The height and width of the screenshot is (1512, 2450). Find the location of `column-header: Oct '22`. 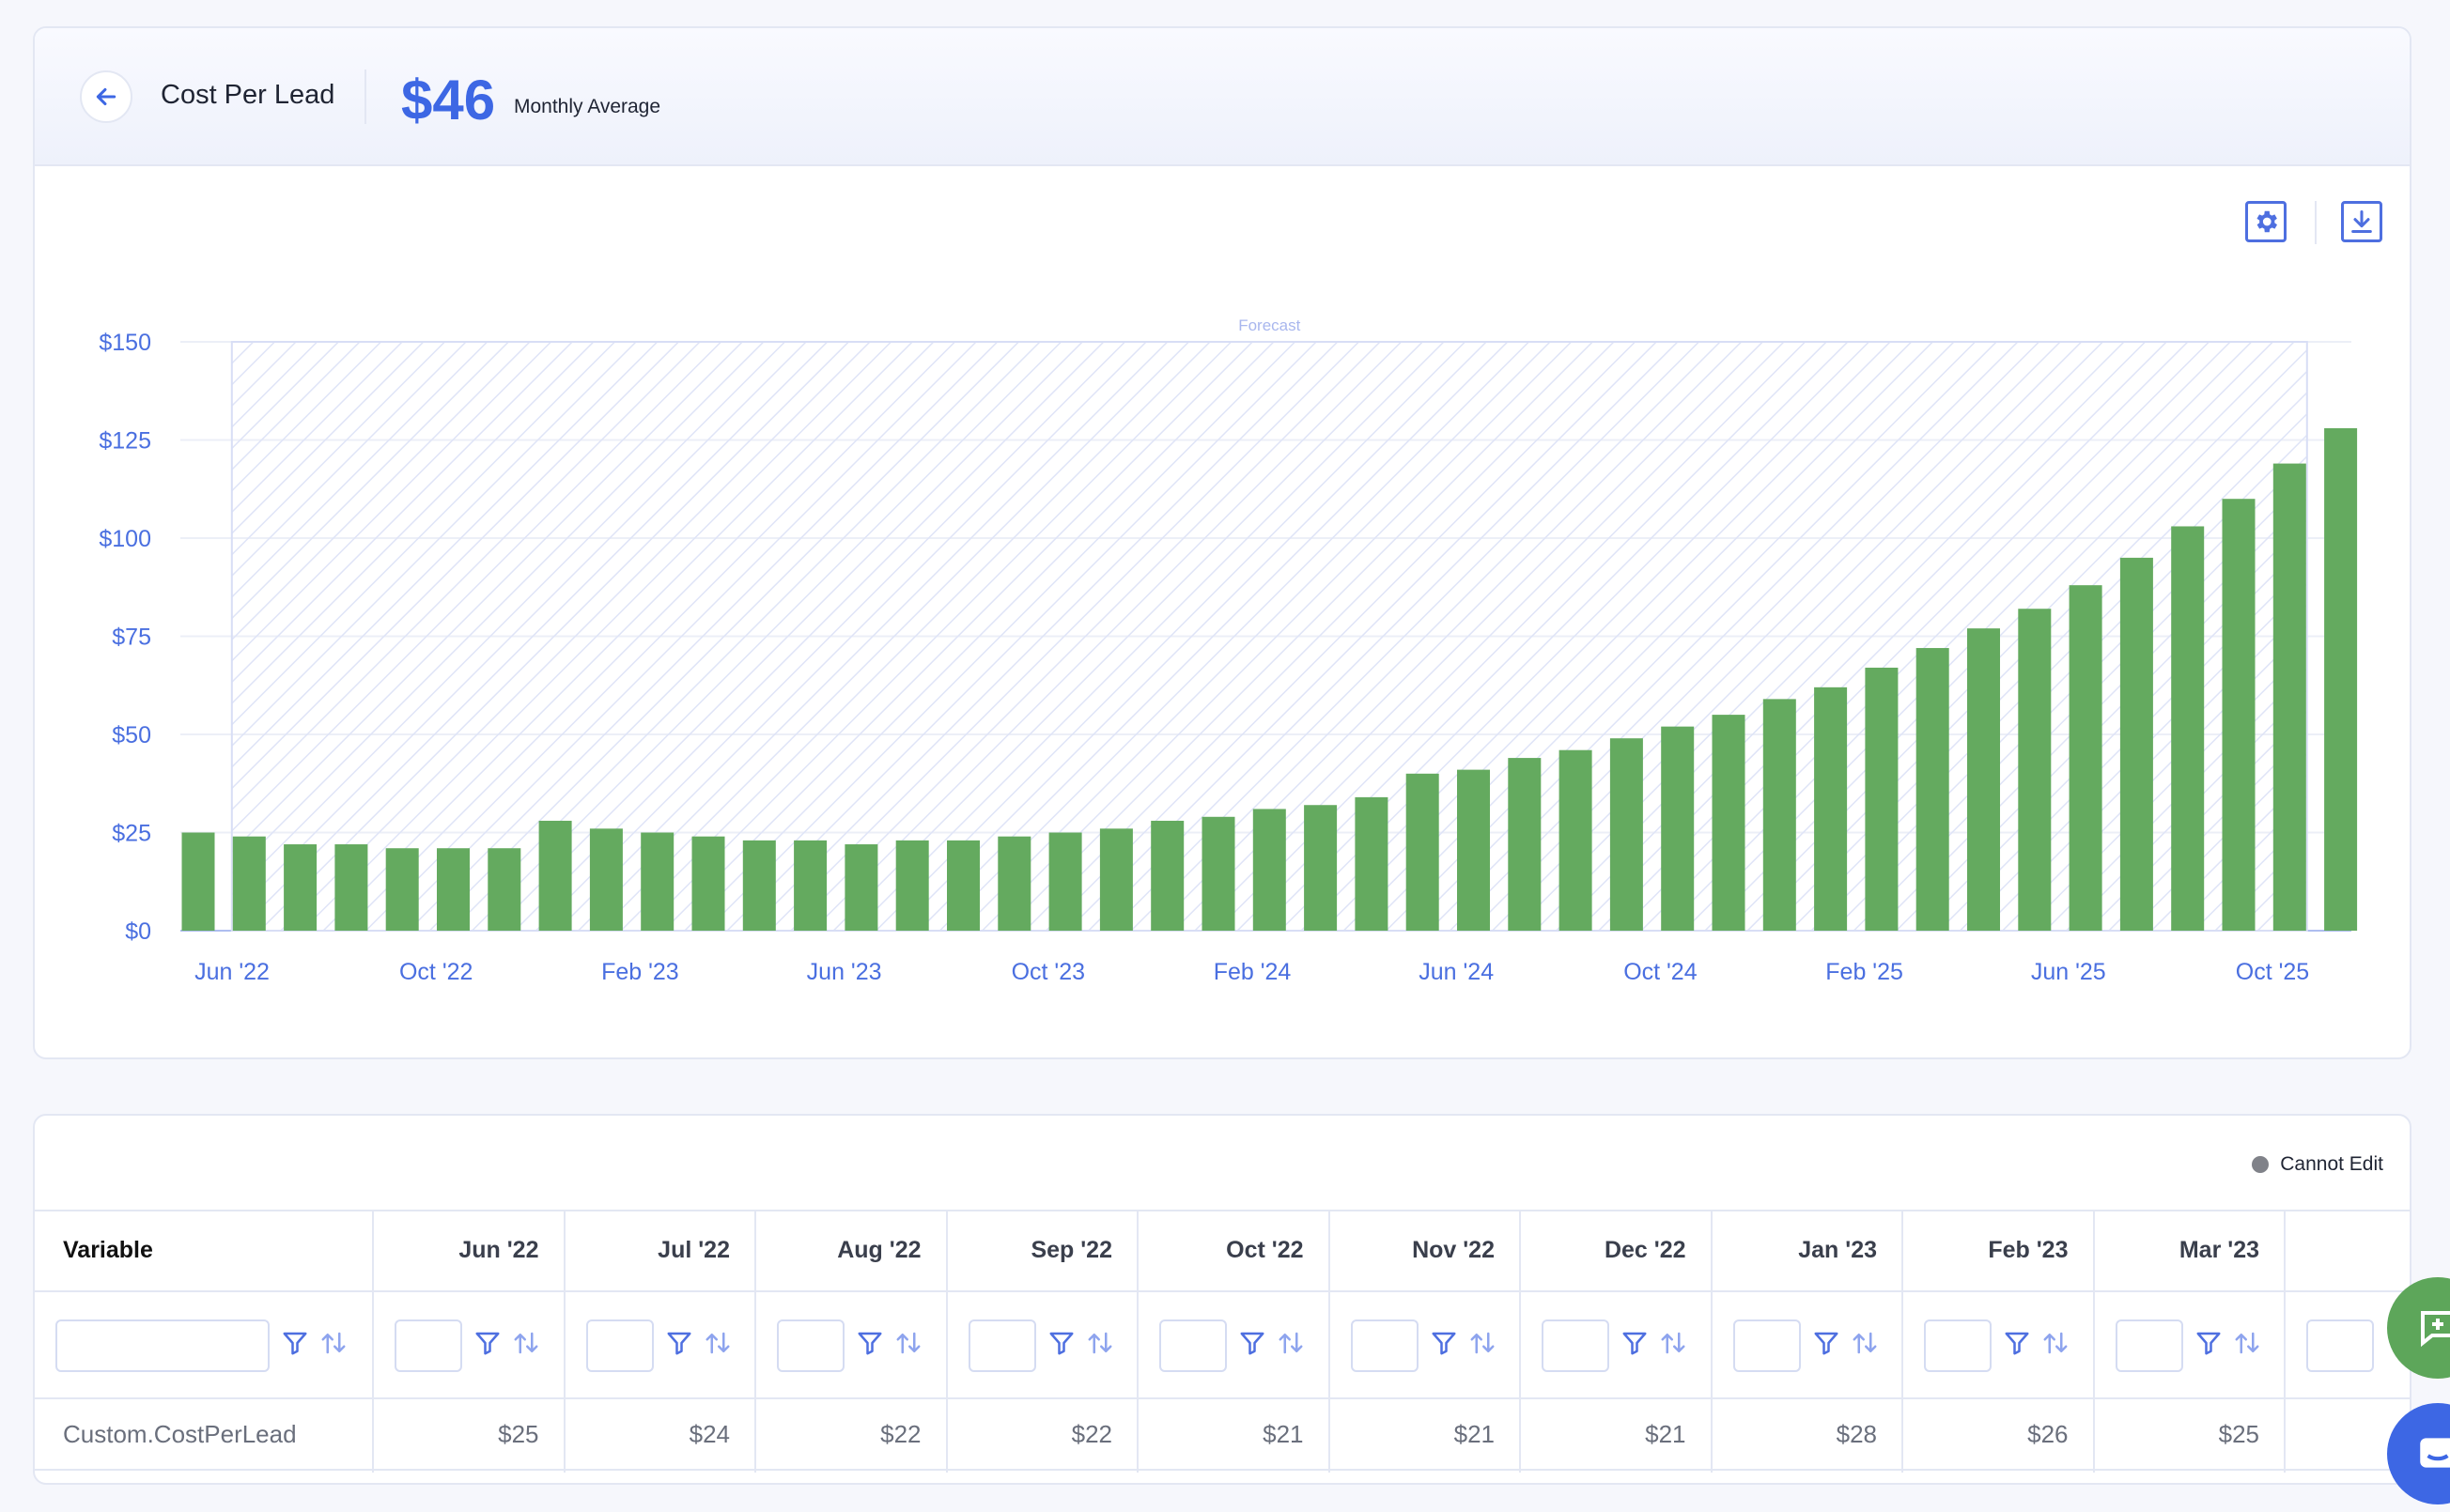

column-header: Oct '22 is located at coordinates (1265, 1250).